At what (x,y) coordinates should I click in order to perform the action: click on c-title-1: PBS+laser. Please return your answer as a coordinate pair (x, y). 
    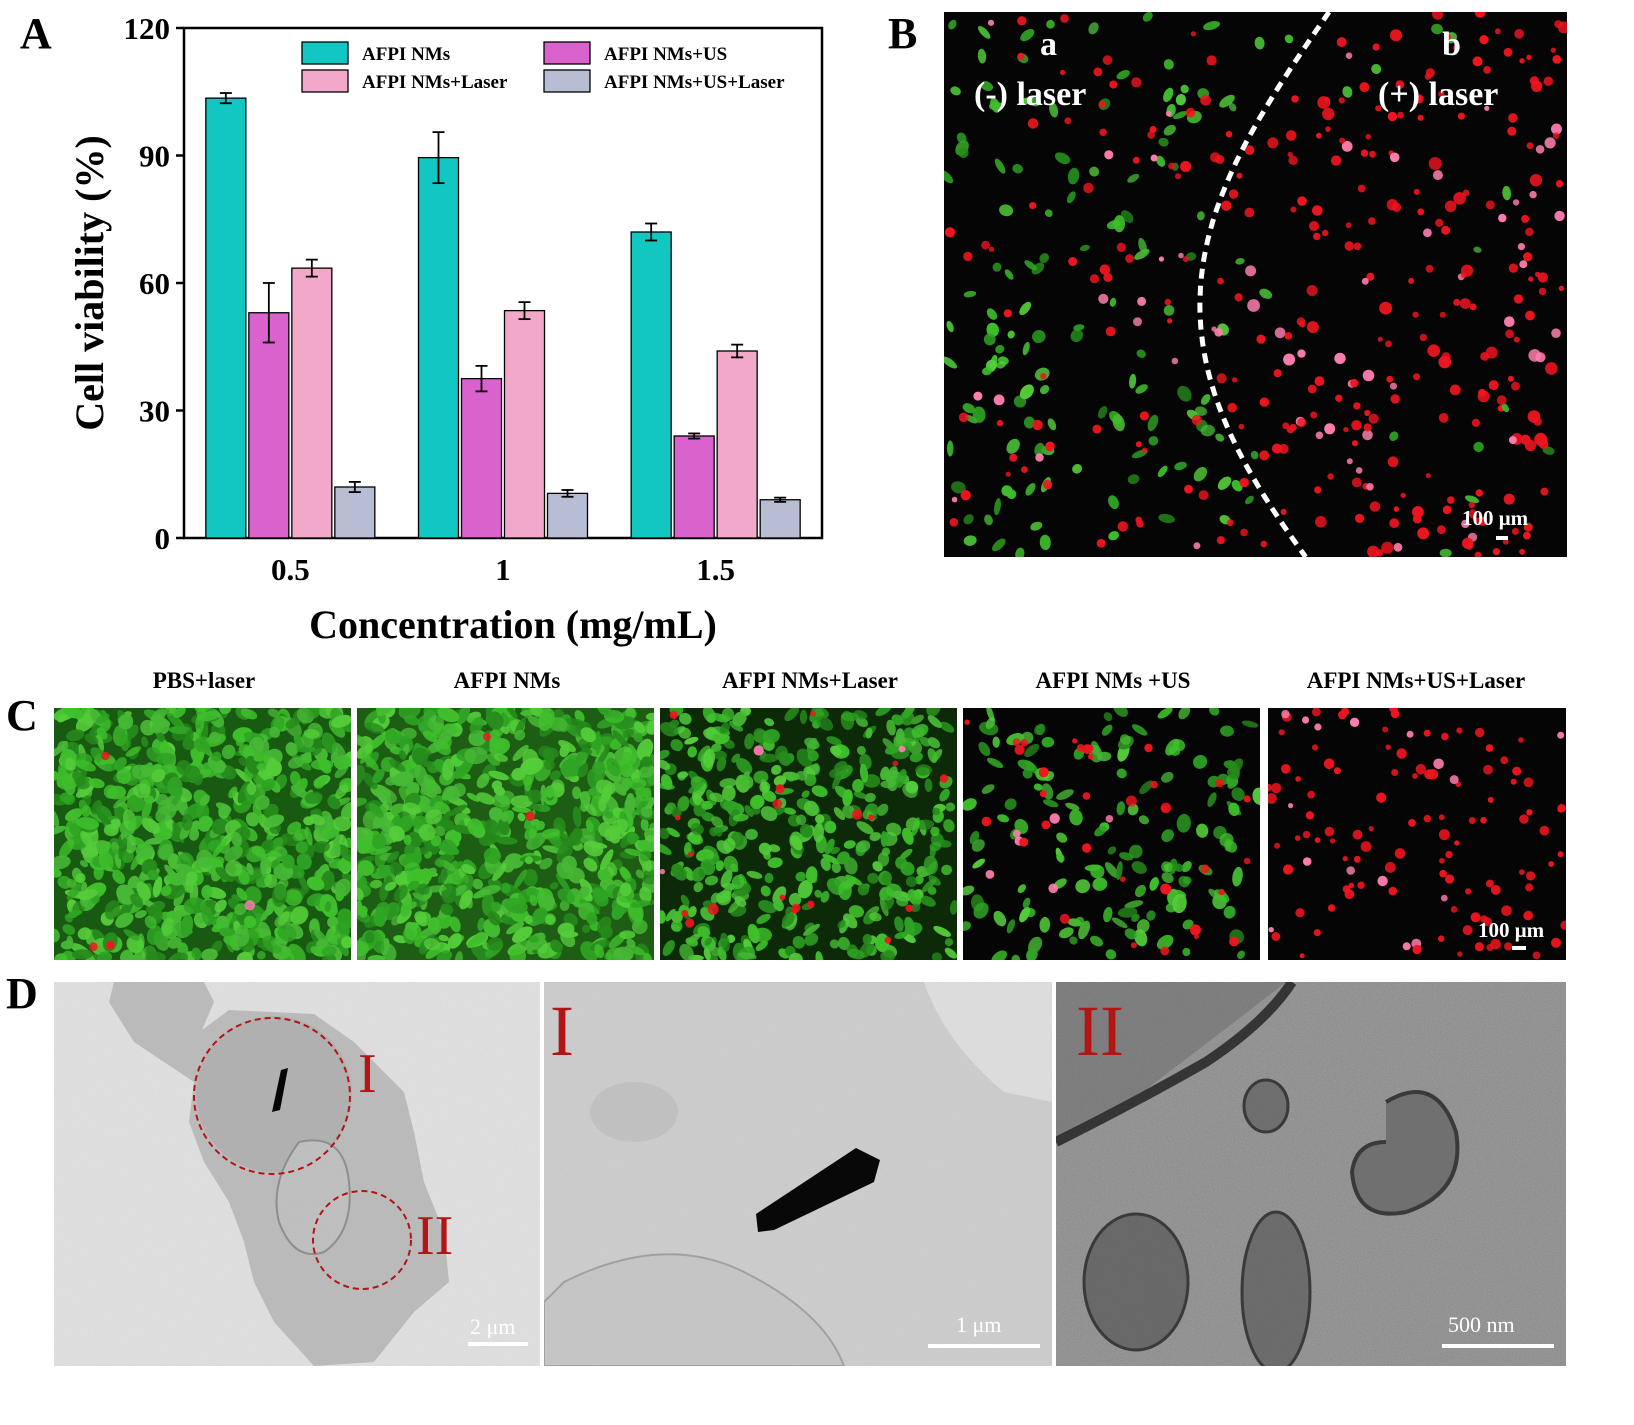
    Looking at the image, I should click on (204, 680).